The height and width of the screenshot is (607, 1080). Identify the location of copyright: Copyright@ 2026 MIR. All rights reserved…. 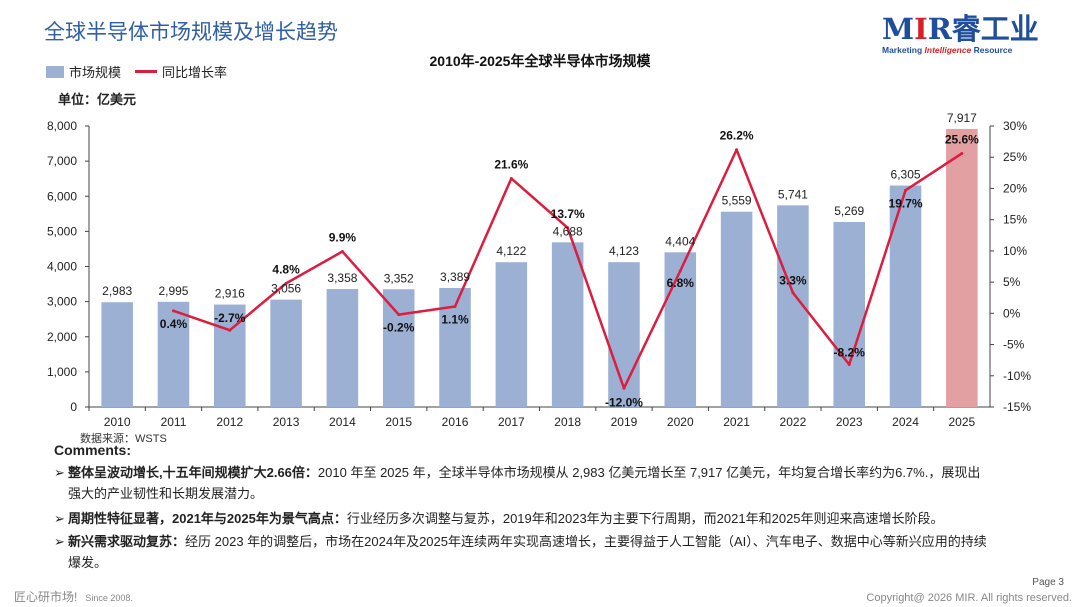
(969, 598).